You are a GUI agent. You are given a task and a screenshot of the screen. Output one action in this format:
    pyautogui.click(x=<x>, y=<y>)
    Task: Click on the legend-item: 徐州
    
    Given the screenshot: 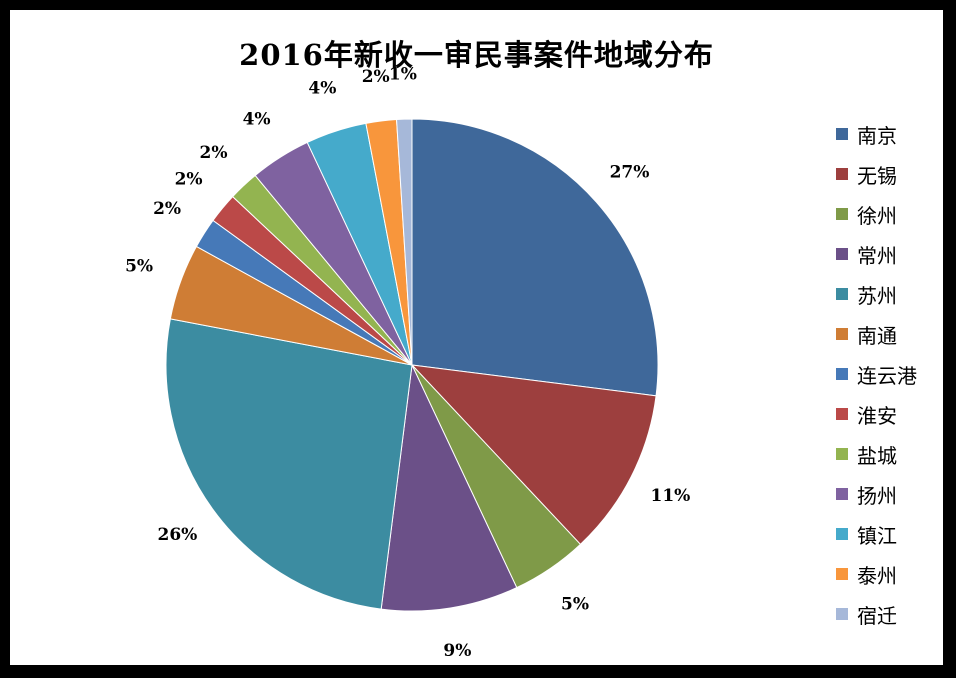 What is the action you would take?
    pyautogui.click(x=876, y=214)
    